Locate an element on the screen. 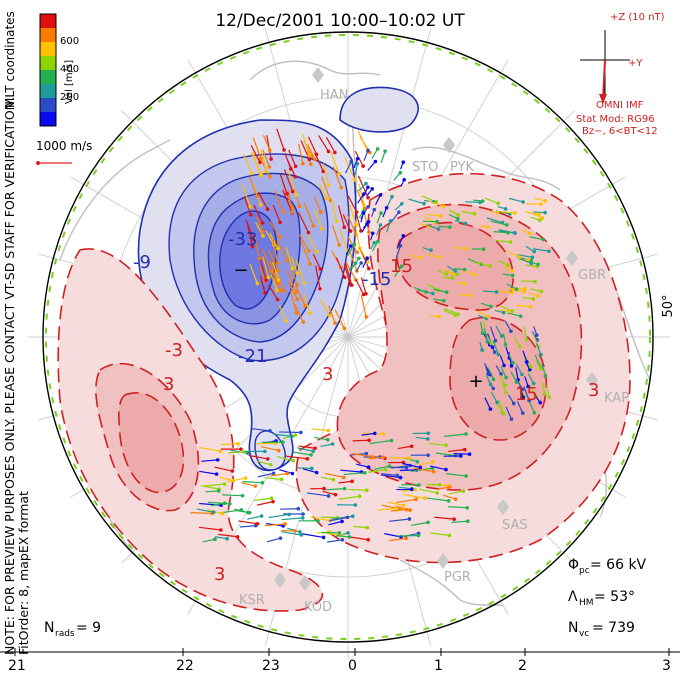 This screenshot has height=674, width=680. mlt-tick-label: 2 is located at coordinates (522, 666).